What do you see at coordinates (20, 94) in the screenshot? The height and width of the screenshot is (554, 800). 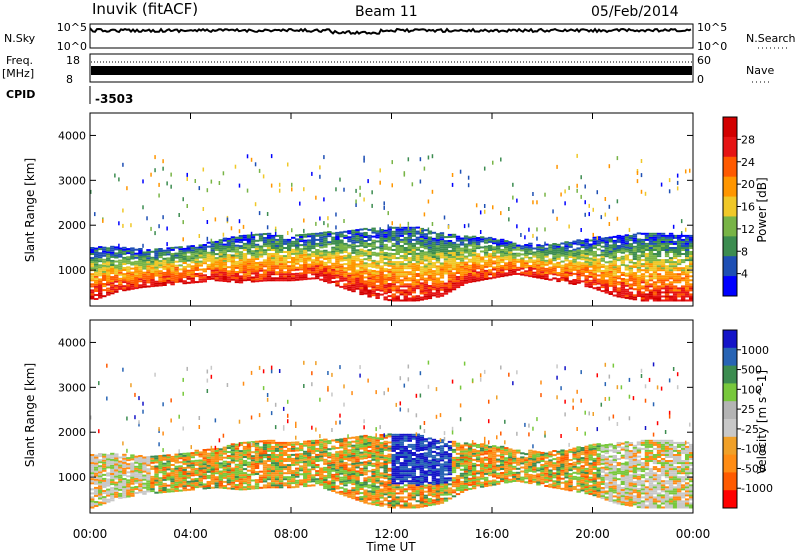 I see `cpid-label: CPID` at bounding box center [20, 94].